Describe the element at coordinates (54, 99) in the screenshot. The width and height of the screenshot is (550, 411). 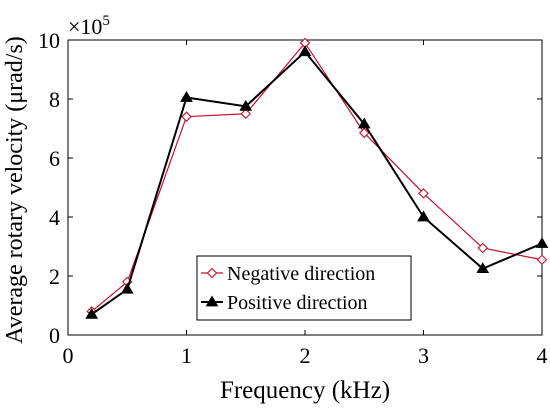
I see `y-tick-label: 8` at that location.